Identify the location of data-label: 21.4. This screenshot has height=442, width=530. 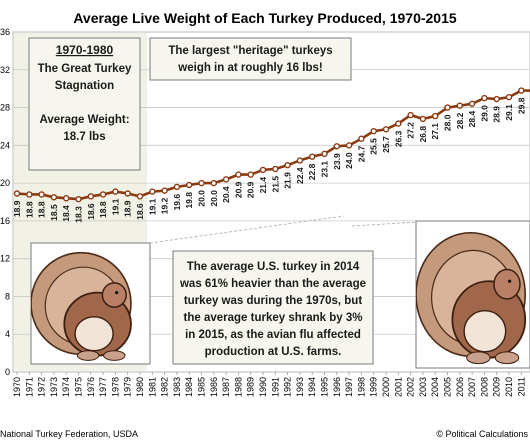
(263, 185).